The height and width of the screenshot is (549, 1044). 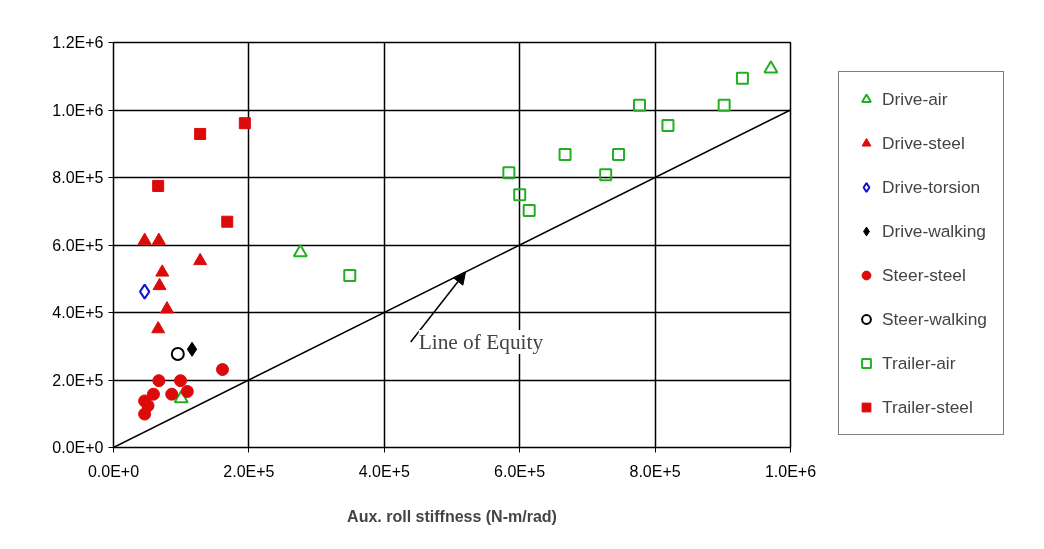 What do you see at coordinates (481, 342) in the screenshot?
I see `annotation: Line of Equity` at bounding box center [481, 342].